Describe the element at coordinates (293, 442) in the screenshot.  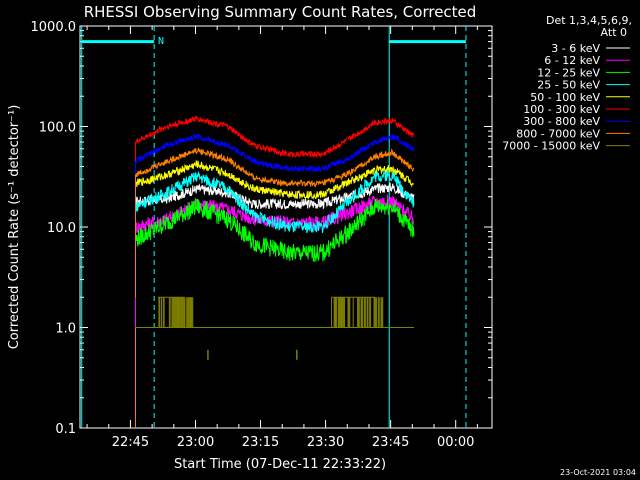
I see `x-tick-labels: 22:45 23:00 23:15 23:30 23:45 00:00` at that location.